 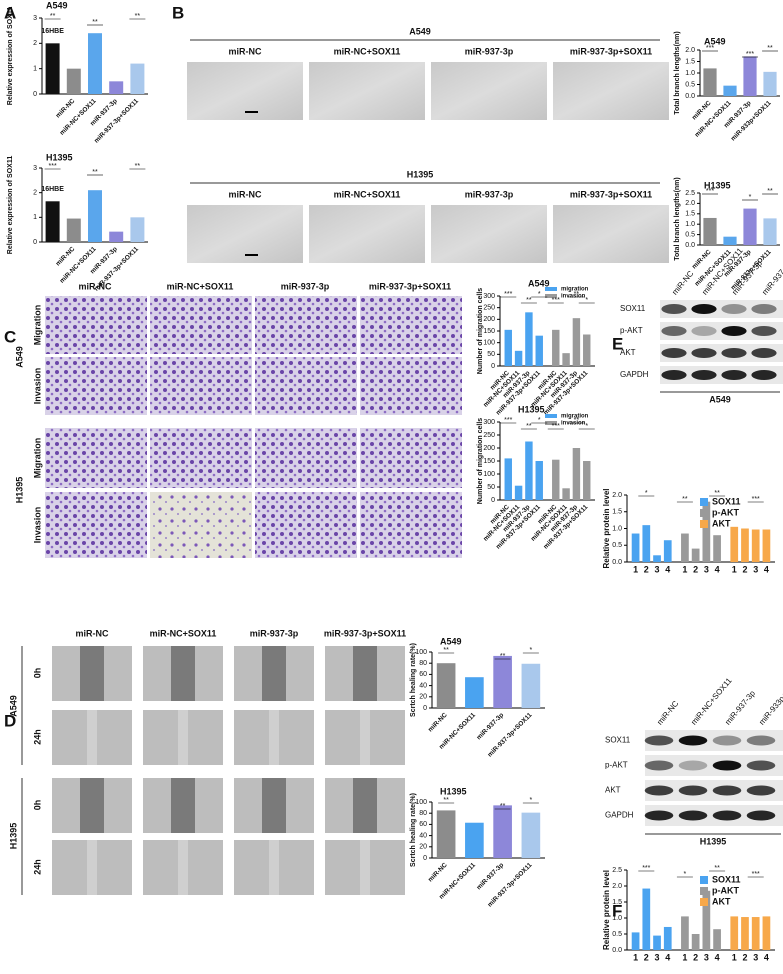 I want to click on y-tick-label: 0.5, so click(x=617, y=545).